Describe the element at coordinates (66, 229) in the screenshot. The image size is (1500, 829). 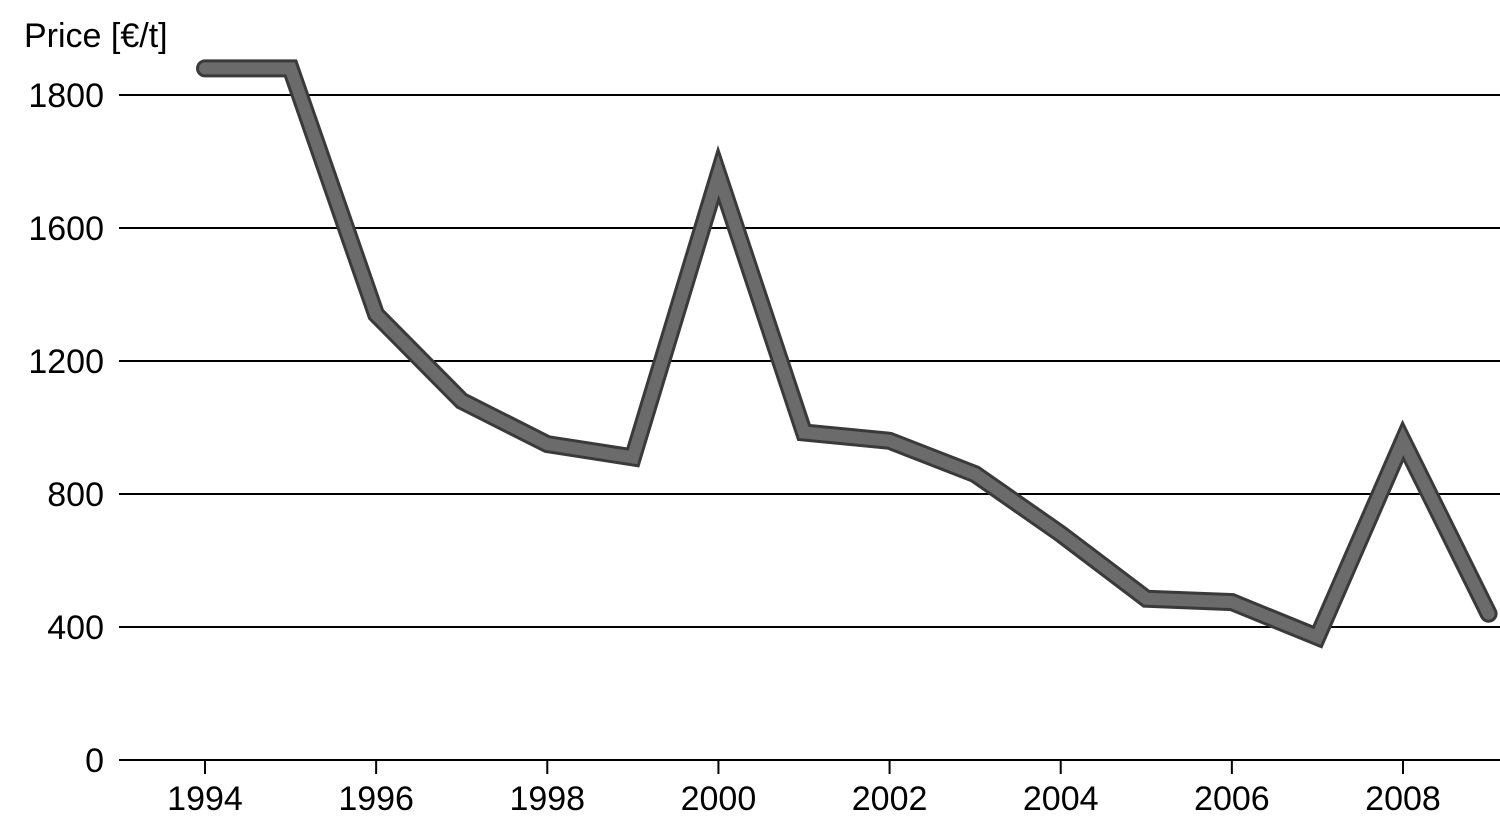
I see `y-tick-label: 1600` at that location.